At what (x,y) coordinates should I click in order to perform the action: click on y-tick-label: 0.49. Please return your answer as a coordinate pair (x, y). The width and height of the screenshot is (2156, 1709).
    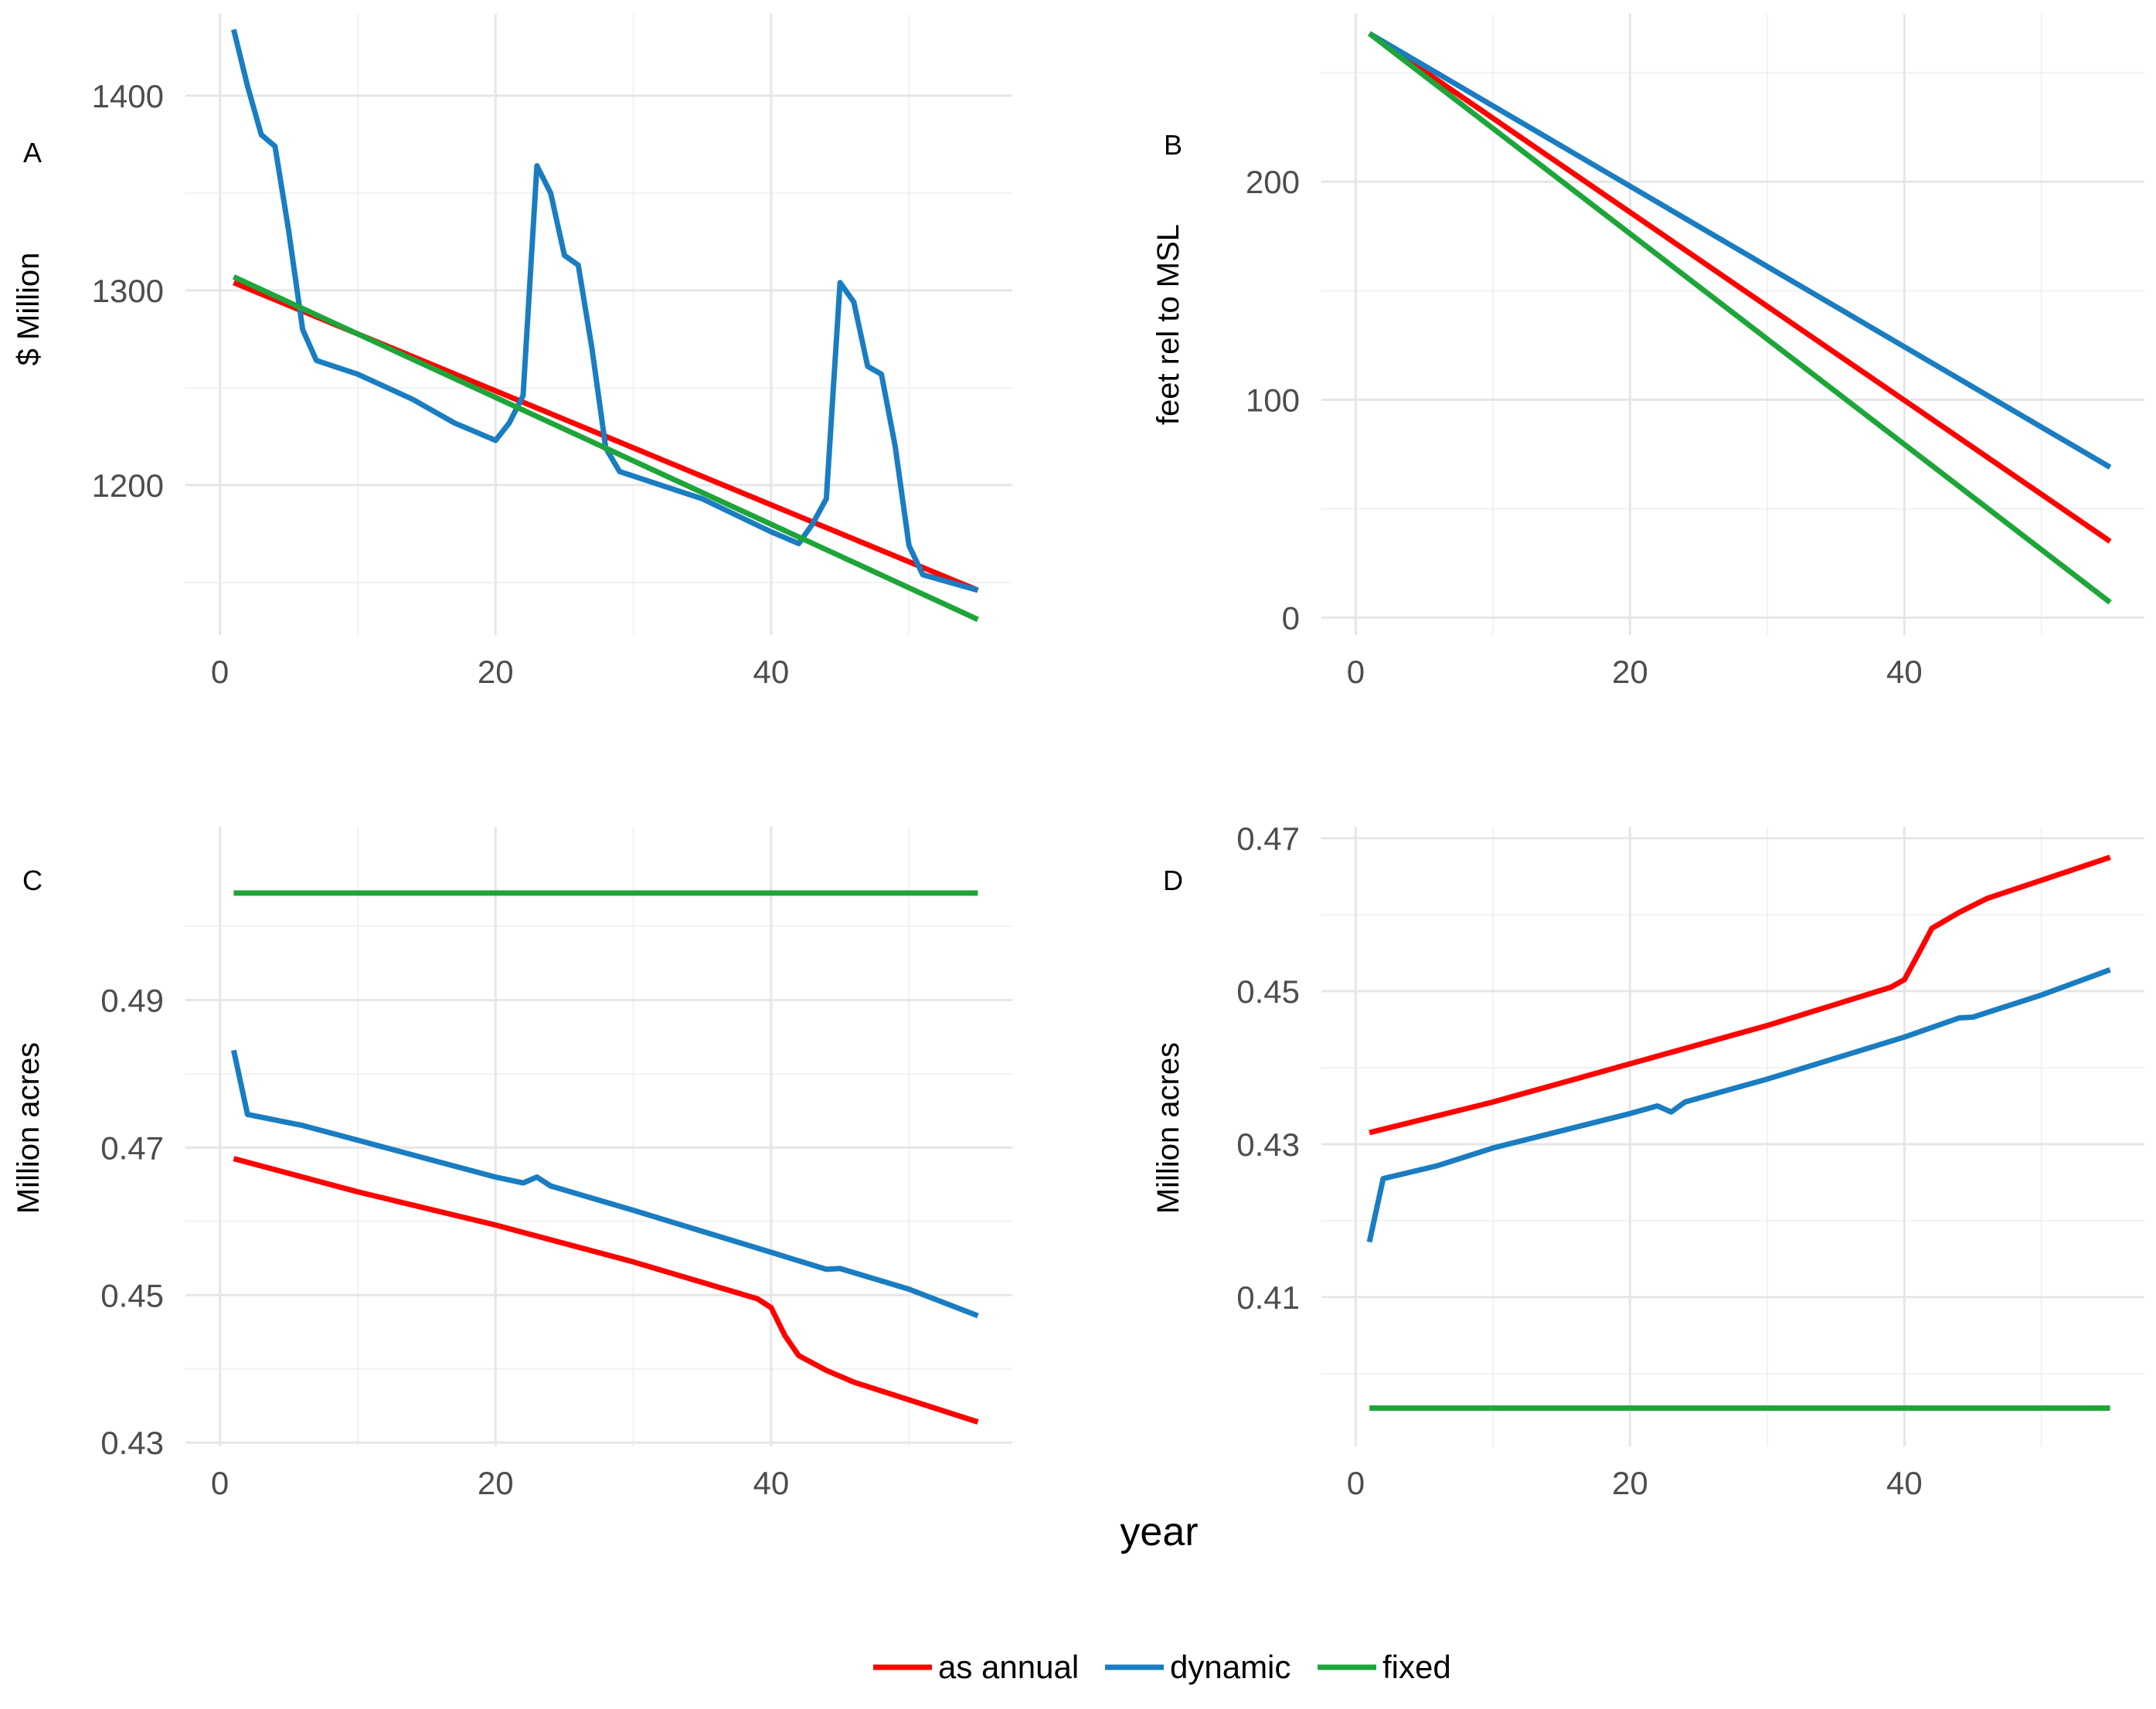
    Looking at the image, I should click on (132, 1000).